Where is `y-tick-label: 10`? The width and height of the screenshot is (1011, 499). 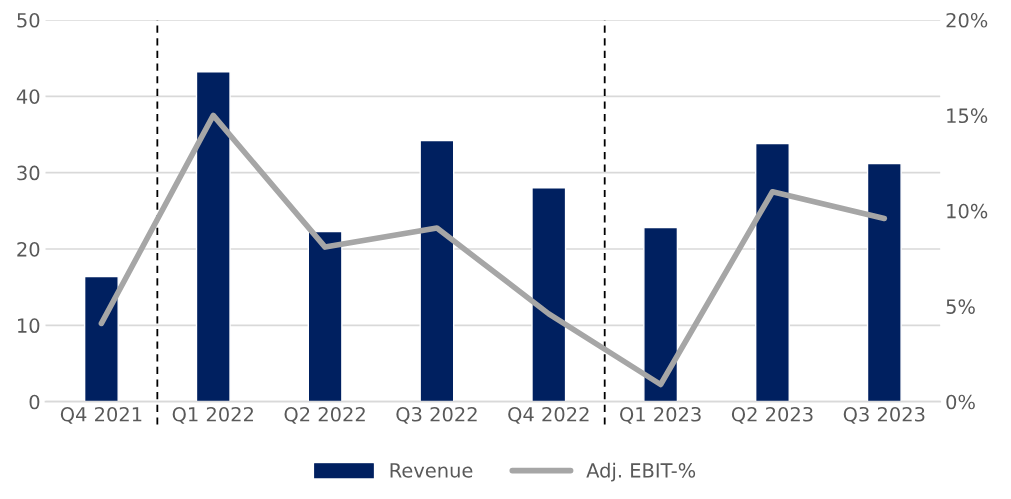
y-tick-label: 10 is located at coordinates (29, 326).